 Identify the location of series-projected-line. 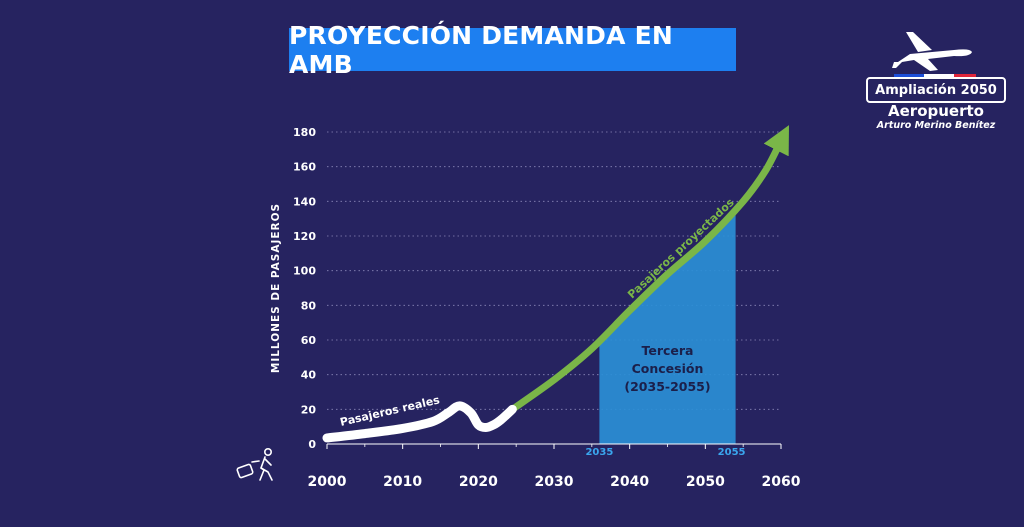
(649, 269).